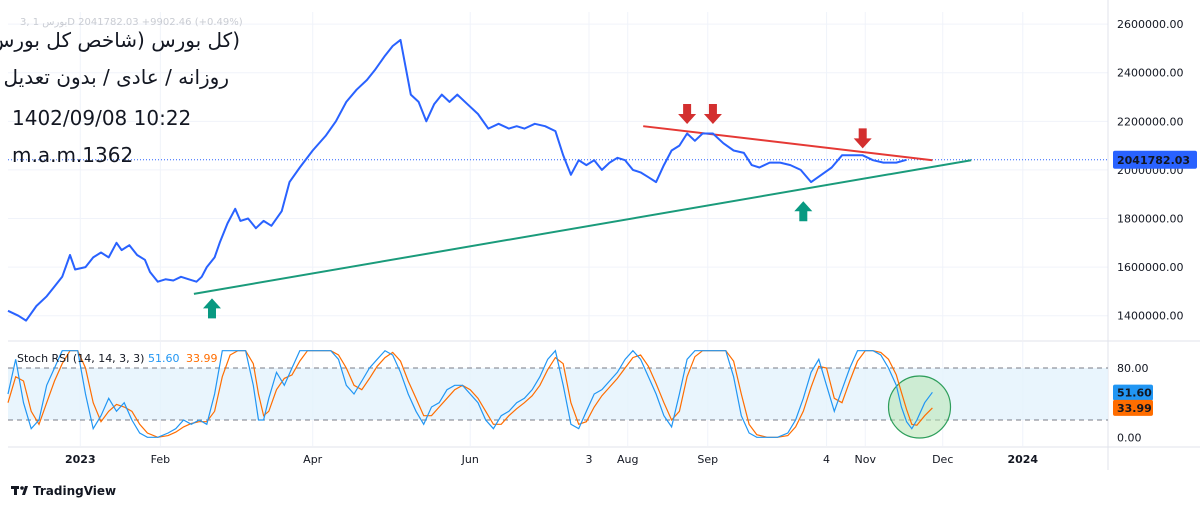  What do you see at coordinates (1150, 73) in the screenshot?
I see `price-tick-label: 2400000.00` at bounding box center [1150, 73].